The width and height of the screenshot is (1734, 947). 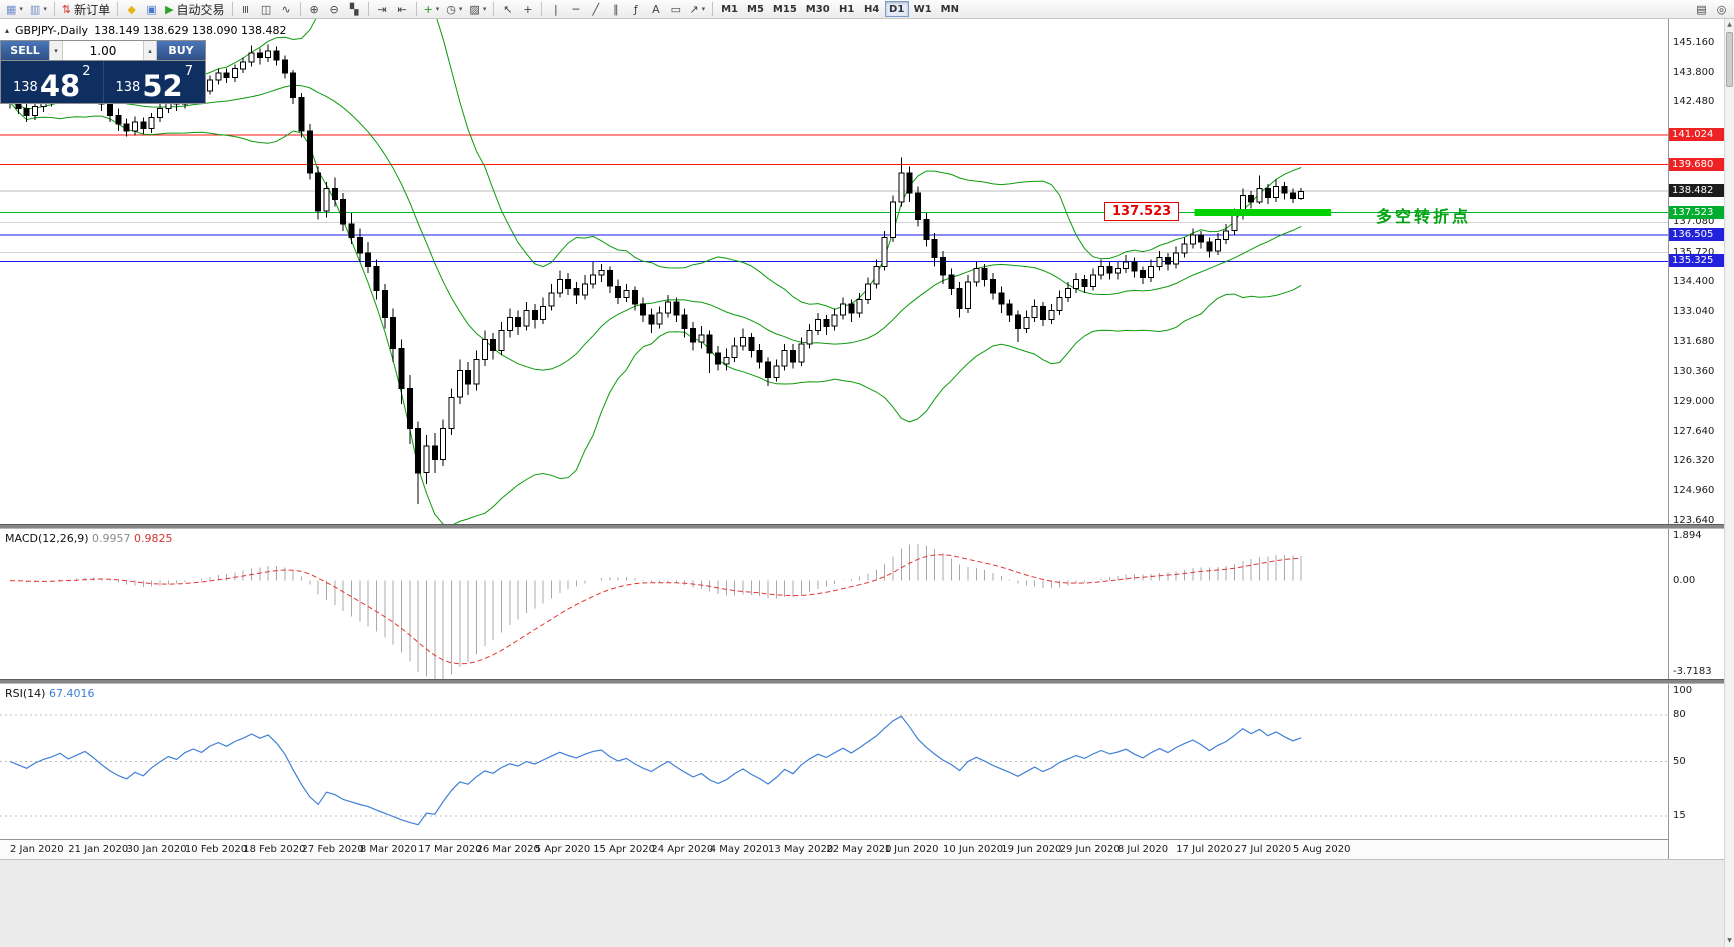 What do you see at coordinates (274, 849) in the screenshot?
I see `date-axis-label: 18 Feb 2020` at bounding box center [274, 849].